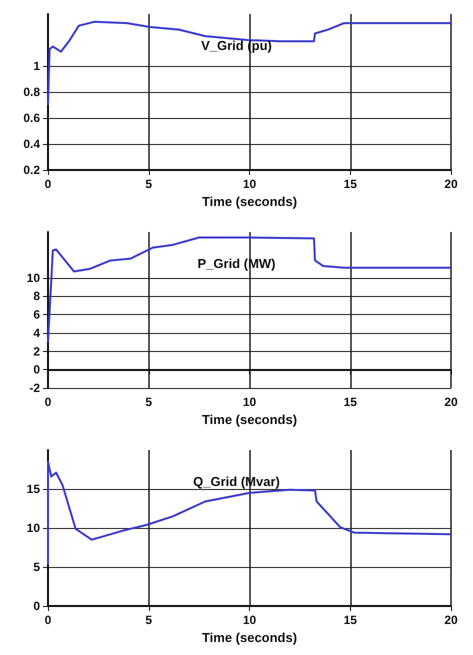  Describe the element at coordinates (36, 333) in the screenshot. I see `y-tick-label: 4` at that location.